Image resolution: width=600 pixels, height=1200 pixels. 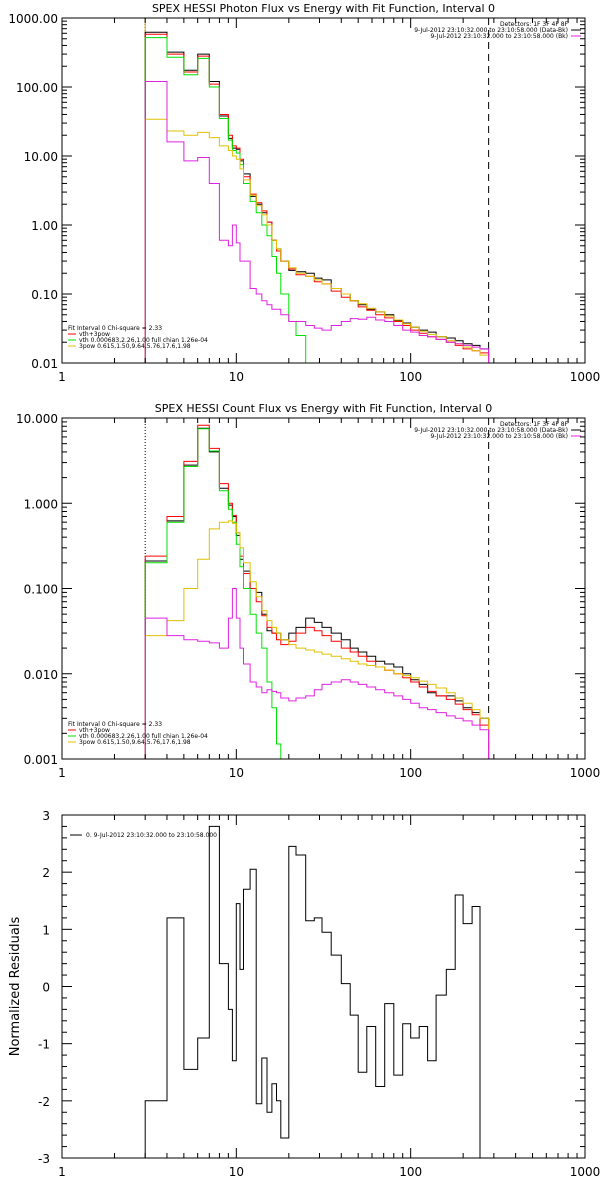 I want to click on y-tick-label: -3, so click(x=44, y=1159).